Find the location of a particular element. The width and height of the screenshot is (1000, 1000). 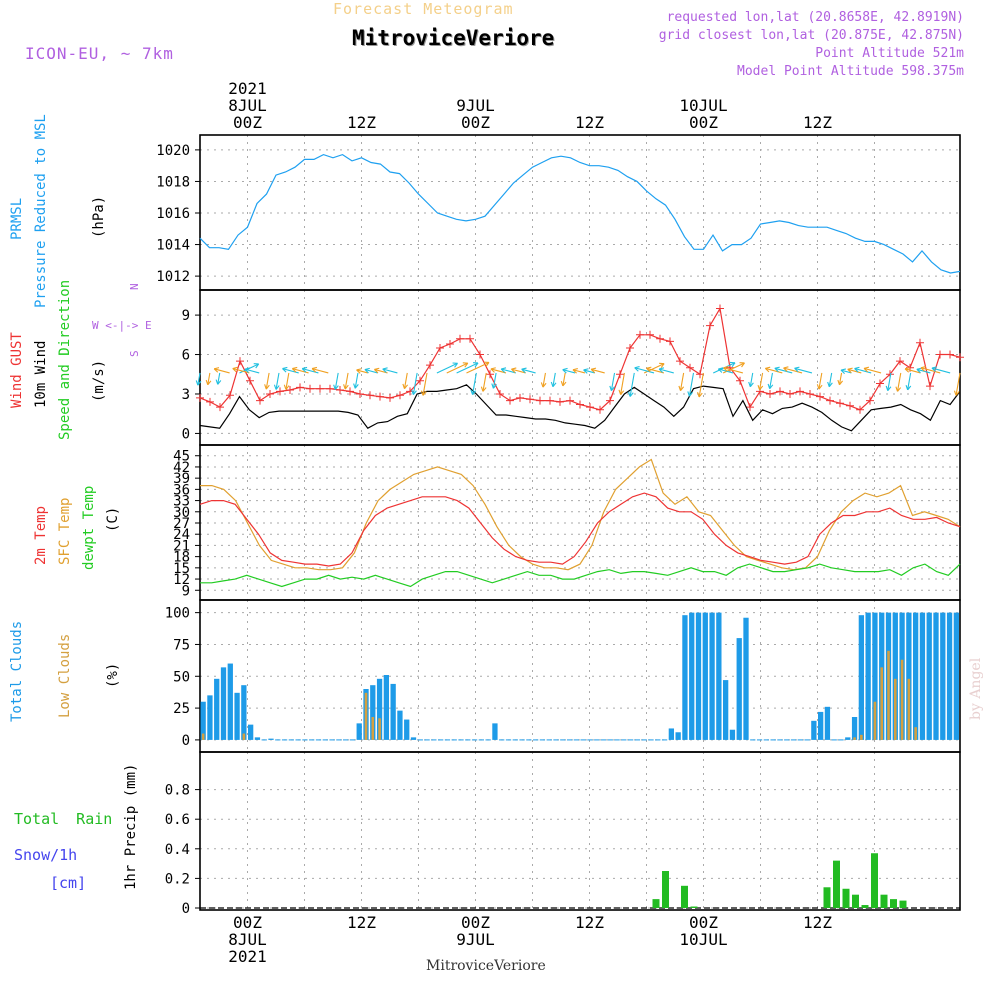

compass-we: W <-|-> E is located at coordinates (122, 325).